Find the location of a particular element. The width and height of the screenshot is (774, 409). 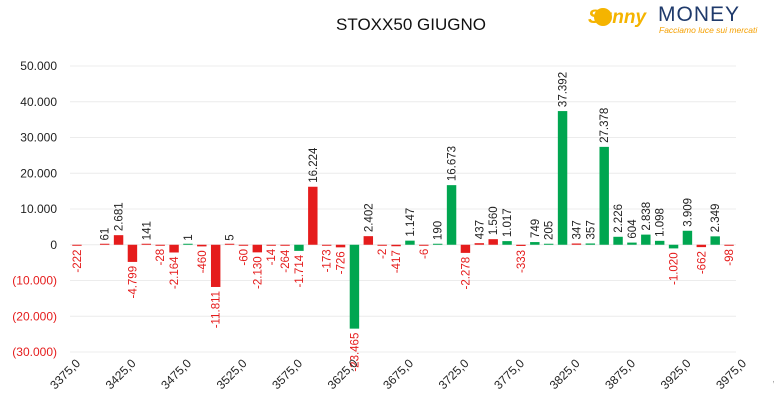

data-label: -662 is located at coordinates (702, 262).